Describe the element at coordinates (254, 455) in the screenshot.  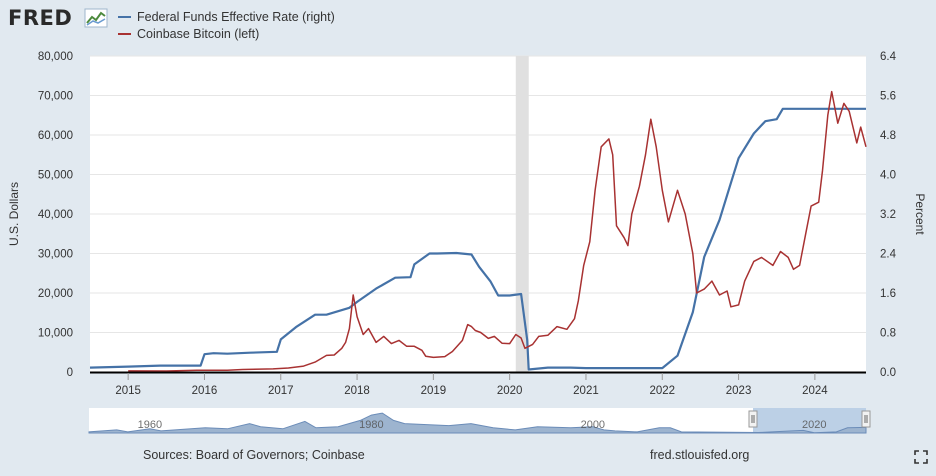
I see `sources-text: Sources: Board of Governors; Coinbase` at that location.